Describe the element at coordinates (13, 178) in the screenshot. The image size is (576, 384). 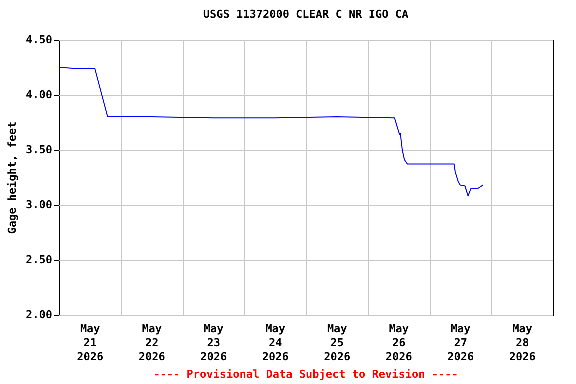
I see `y-axis-title: Gage height, feet` at that location.